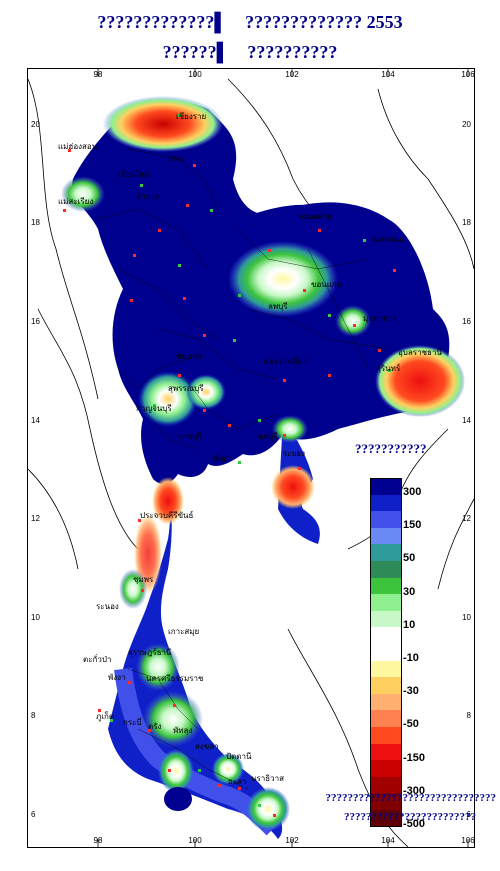 The height and width of the screenshot is (871, 500). Describe the element at coordinates (469, 715) in the screenshot. I see `y-tick-label-right: 8` at that location.